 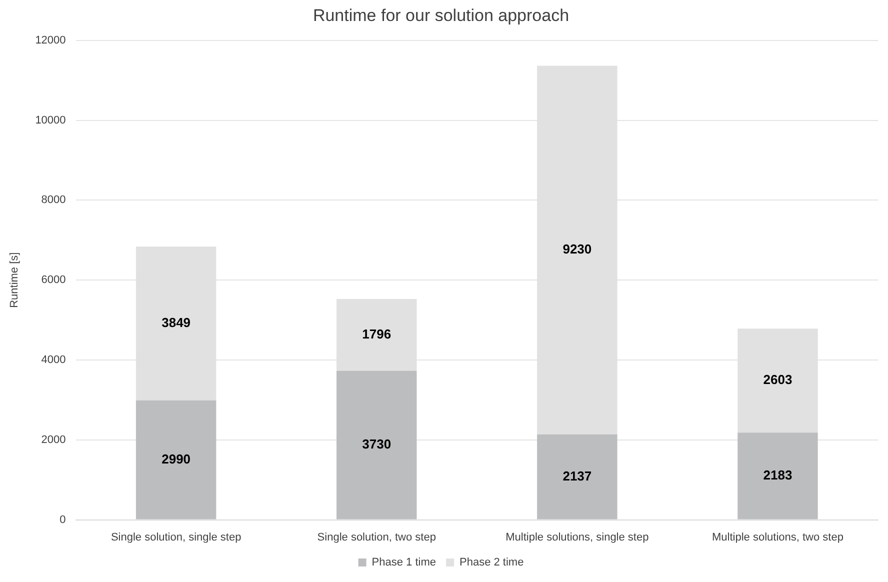 I want to click on legend-label: Phase 1 time, so click(x=404, y=562).